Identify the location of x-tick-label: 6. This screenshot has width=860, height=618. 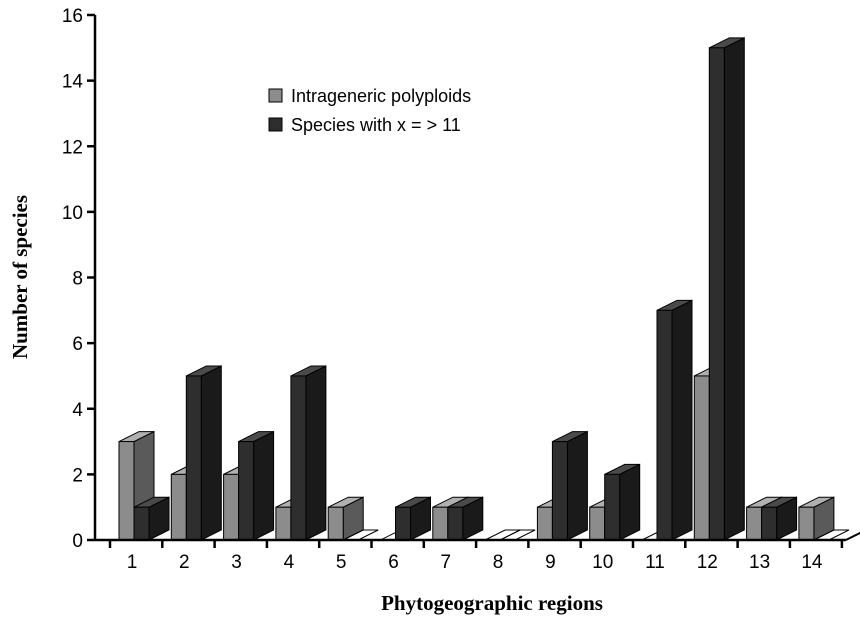
(393, 562).